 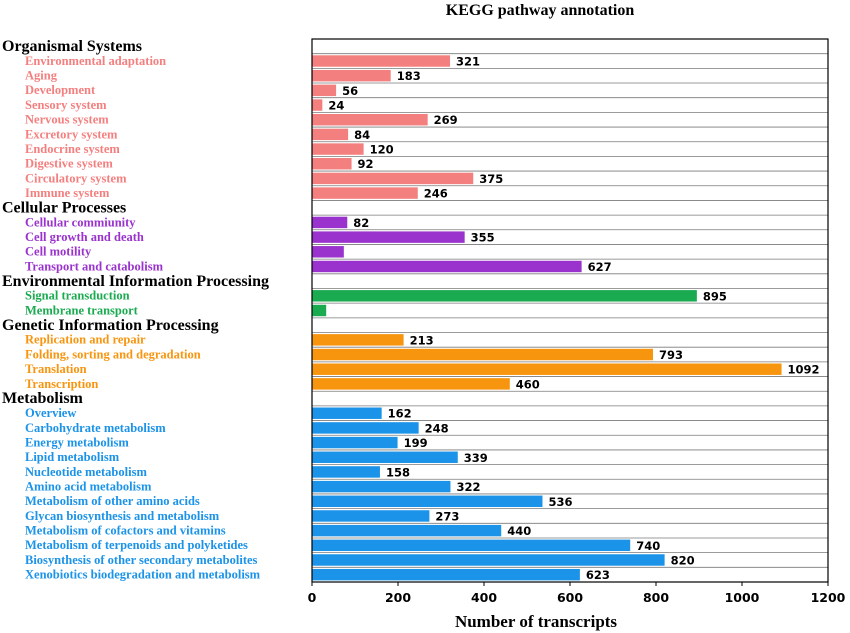 What do you see at coordinates (648, 546) in the screenshot?
I see `value-label-metabolism-of-terpenoids-and-polyketides: 740` at bounding box center [648, 546].